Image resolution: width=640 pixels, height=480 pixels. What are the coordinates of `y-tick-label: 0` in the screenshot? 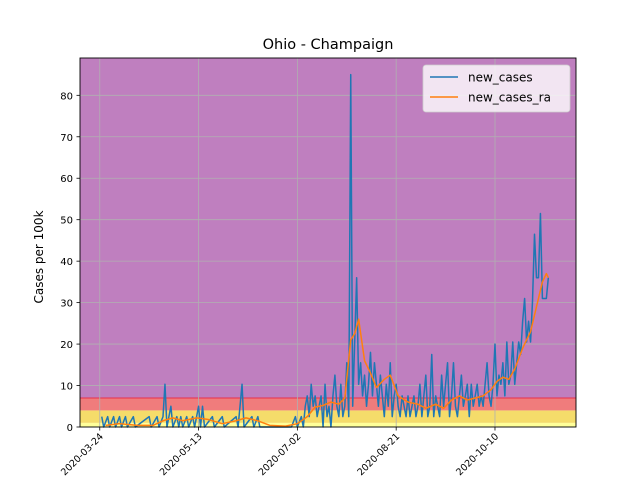 It's located at (70, 428).